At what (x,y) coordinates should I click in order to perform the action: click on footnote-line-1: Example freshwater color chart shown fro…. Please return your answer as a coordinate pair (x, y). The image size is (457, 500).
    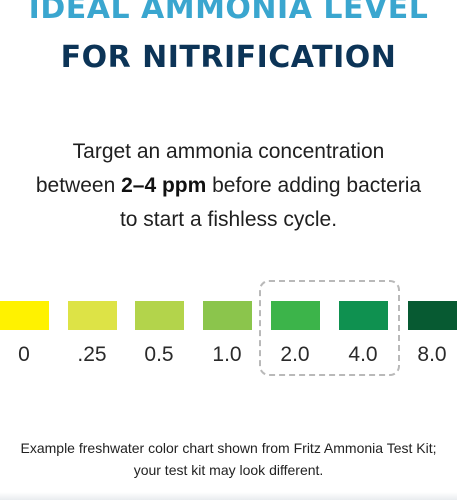
    Looking at the image, I should click on (228, 448).